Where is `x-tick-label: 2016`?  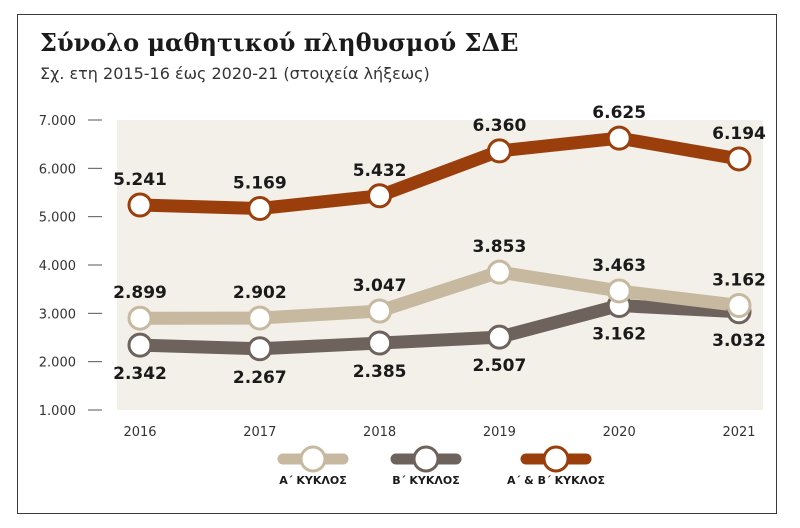
x-tick-label: 2016 is located at coordinates (139, 432).